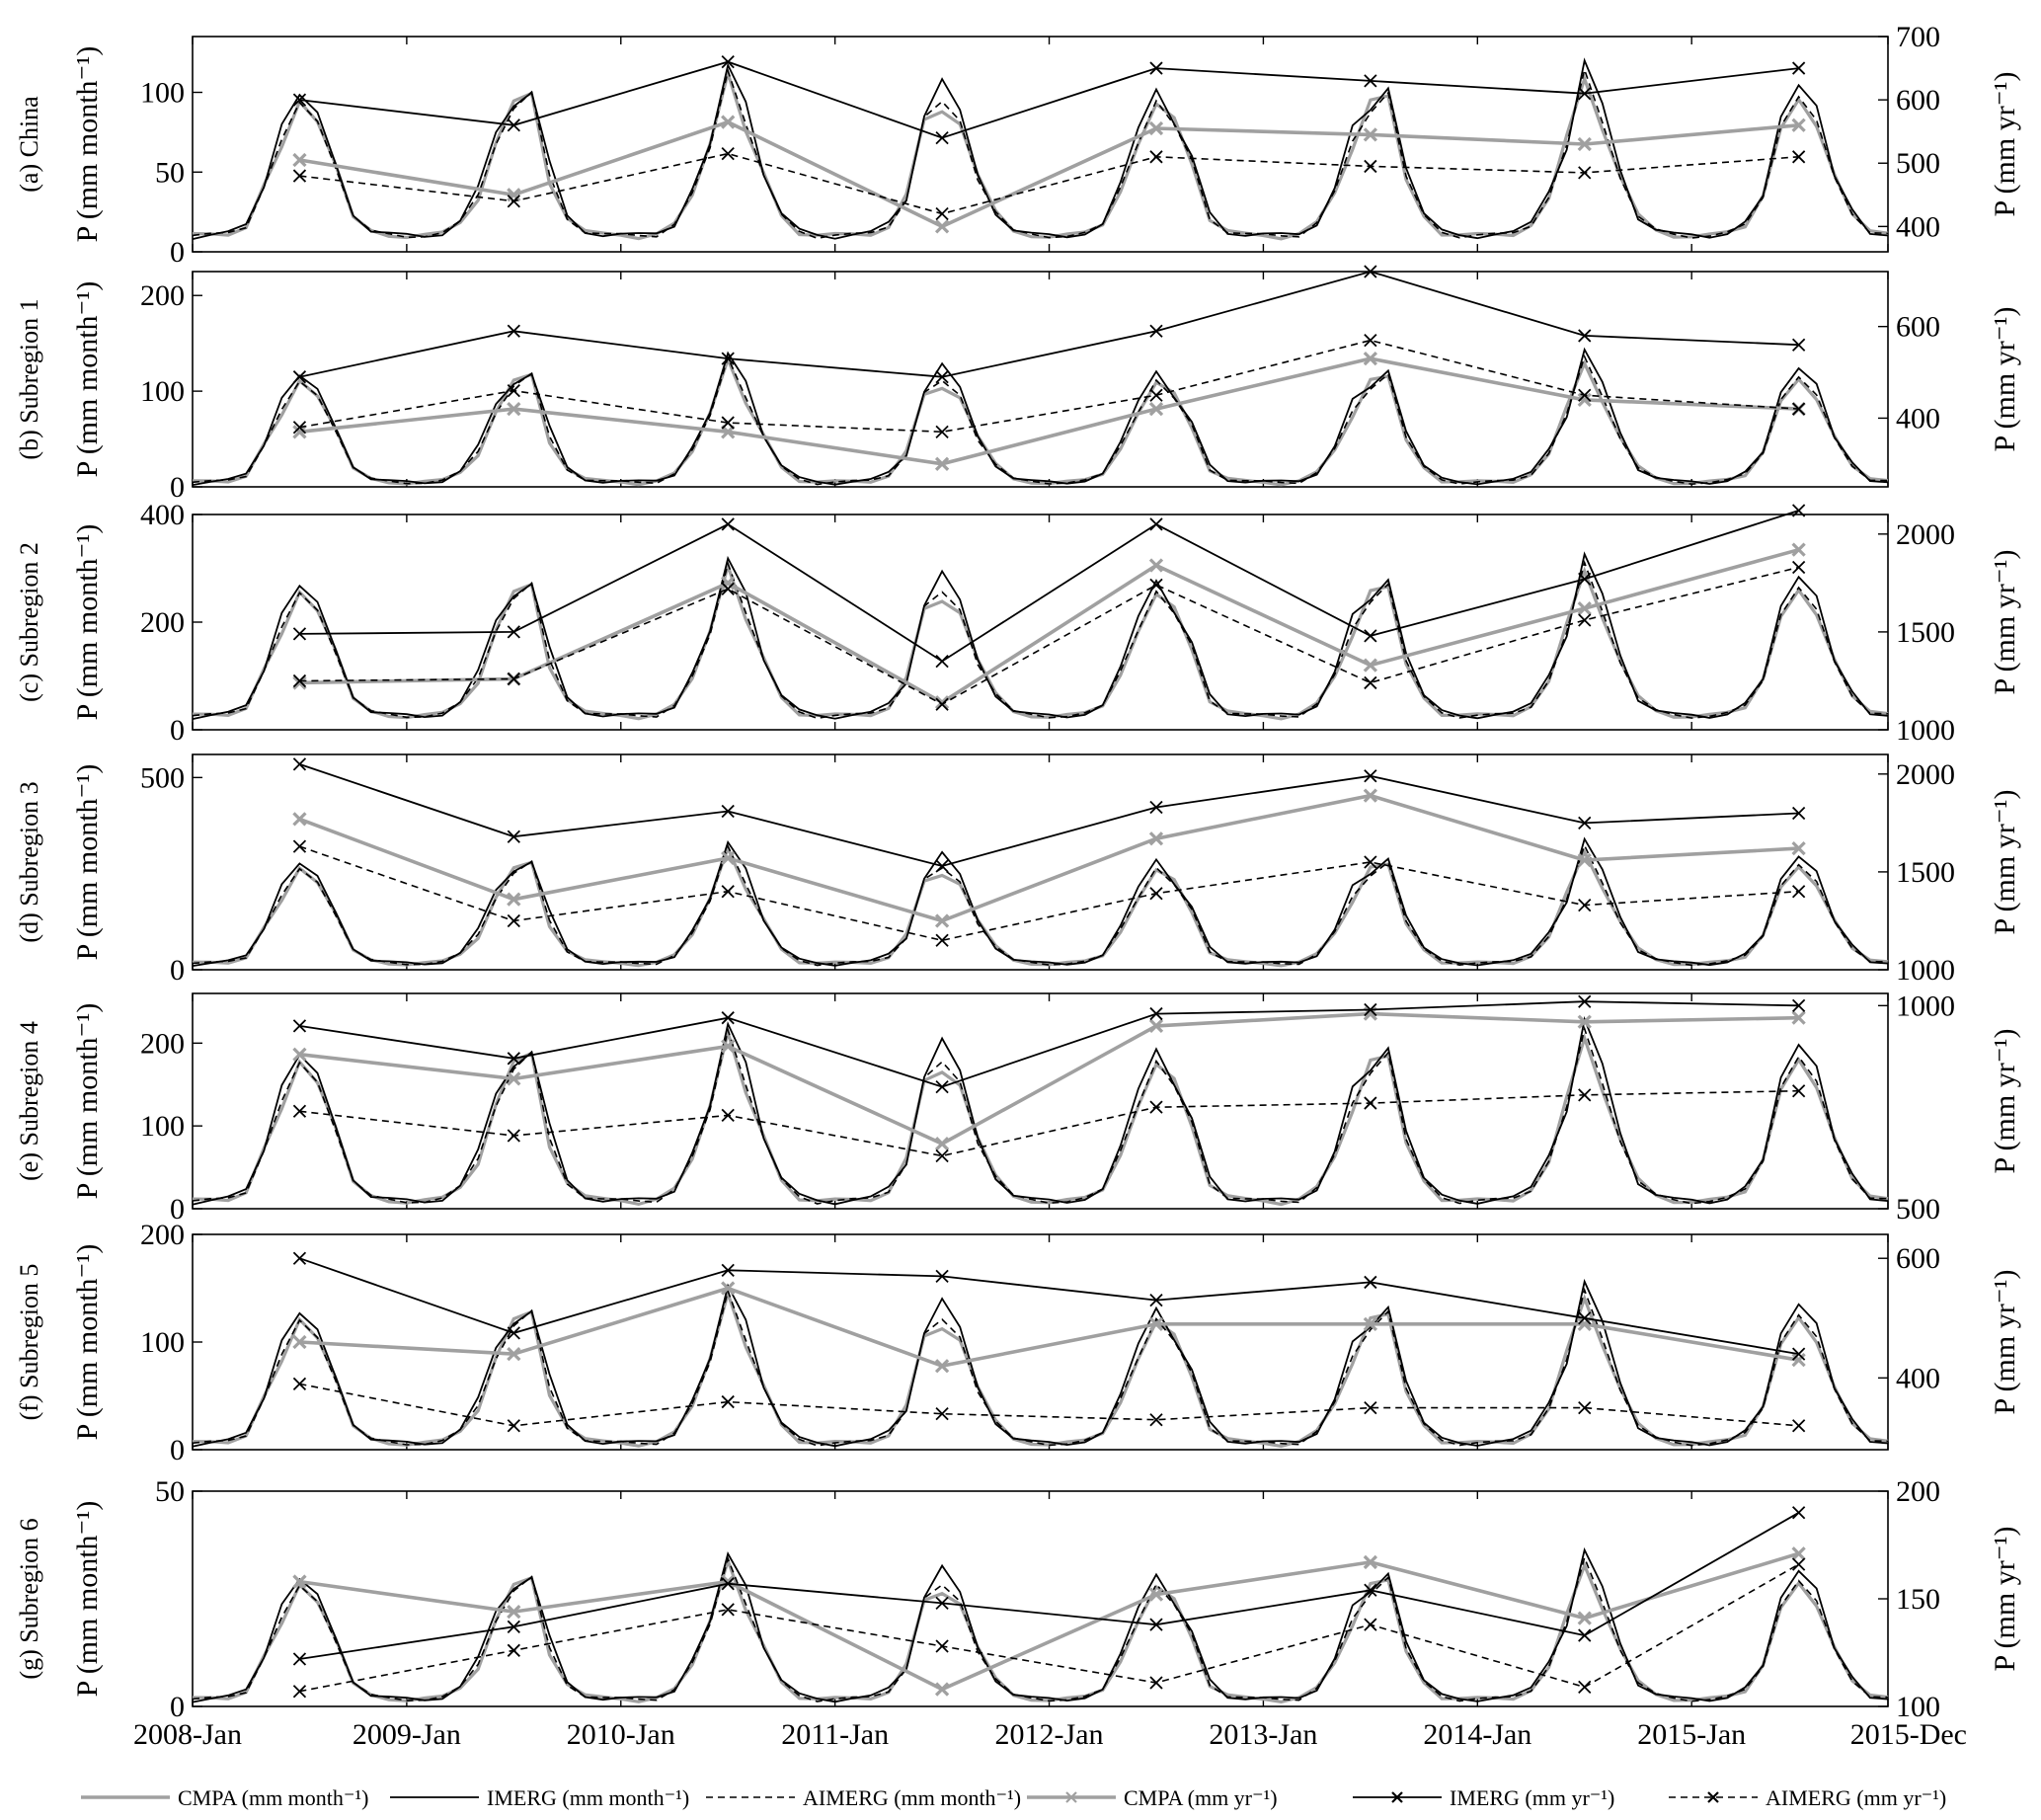  Describe the element at coordinates (1040, 1629) in the screenshot. I see `monthly-line-cmpa` at that location.